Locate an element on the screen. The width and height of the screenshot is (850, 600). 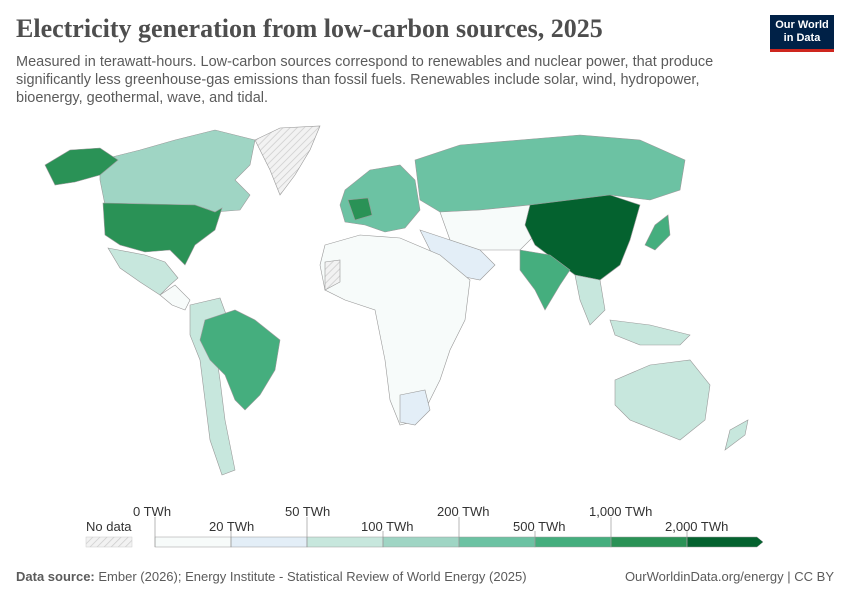
southeast-asia is located at coordinates (590, 300).